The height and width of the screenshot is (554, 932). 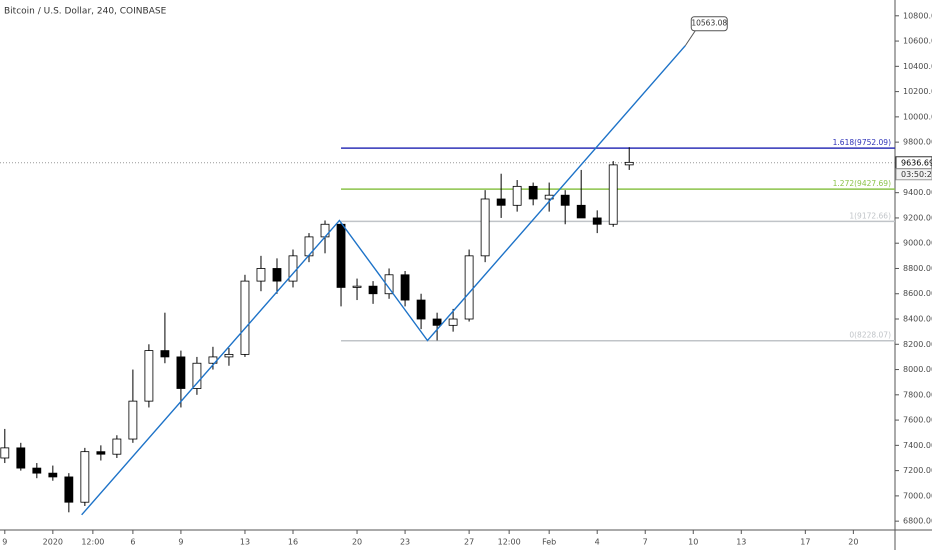 I want to click on x-tick-label: 6, so click(x=132, y=542).